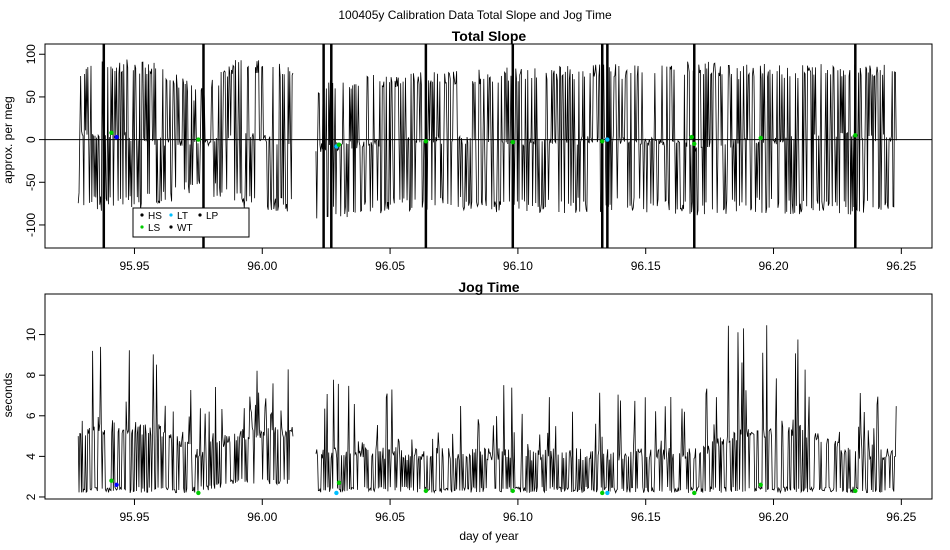 The image size is (950, 550). I want to click on y-tick-label: 10, so click(31, 335).